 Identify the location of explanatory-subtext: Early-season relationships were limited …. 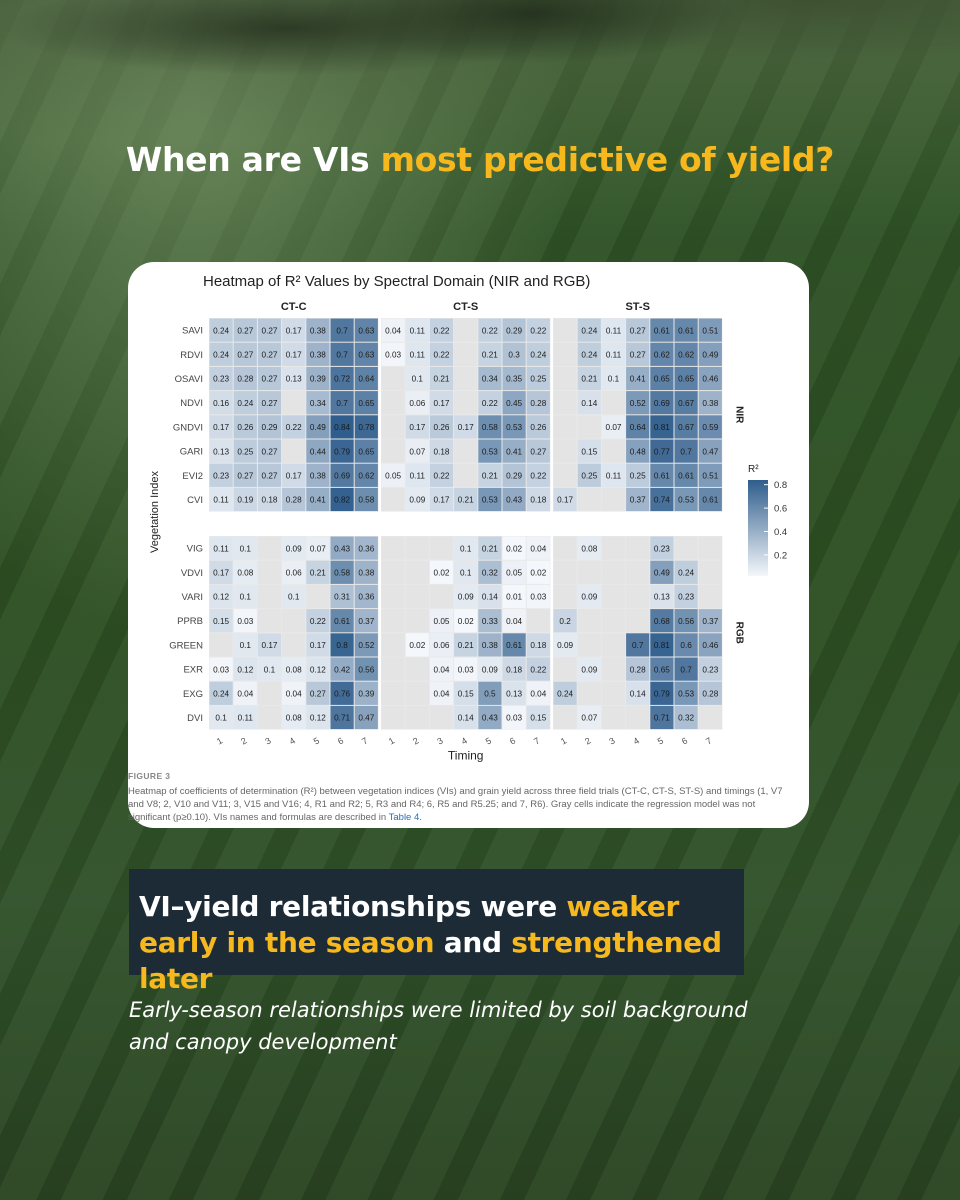
(438, 1026).